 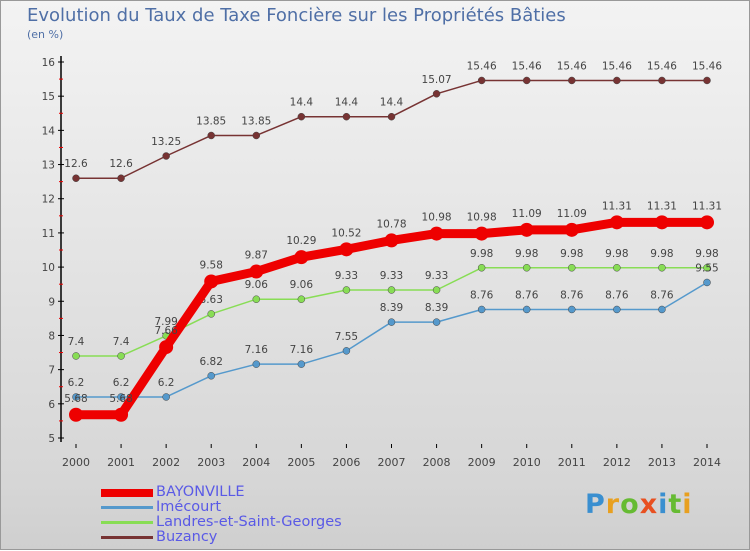 I want to click on data-label: 13.25, so click(x=166, y=142).